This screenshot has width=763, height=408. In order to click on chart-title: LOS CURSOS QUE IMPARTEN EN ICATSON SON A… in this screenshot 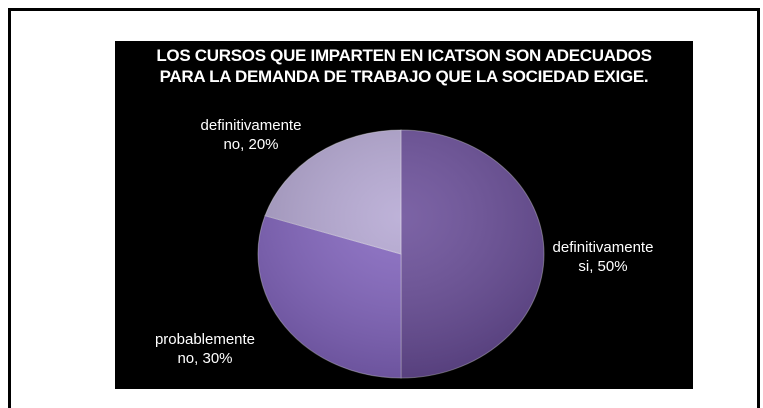, I will do `click(404, 66)`.